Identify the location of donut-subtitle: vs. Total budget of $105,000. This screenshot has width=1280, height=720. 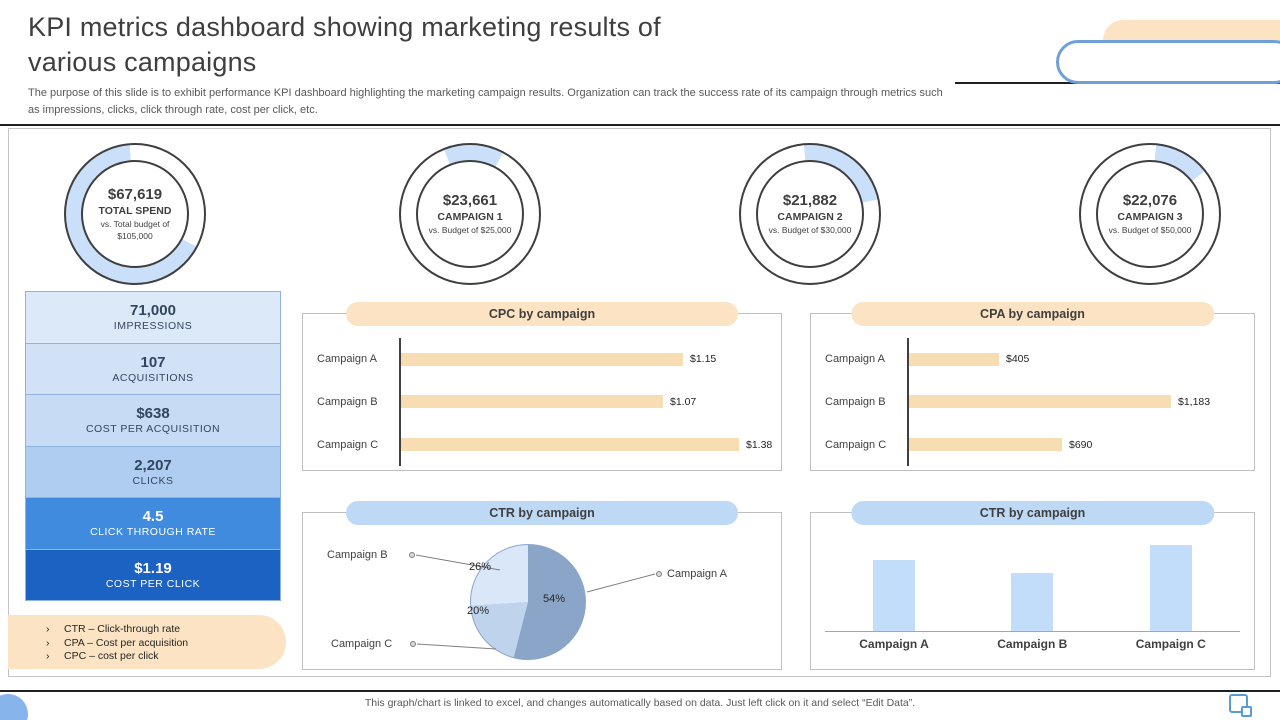
(135, 230).